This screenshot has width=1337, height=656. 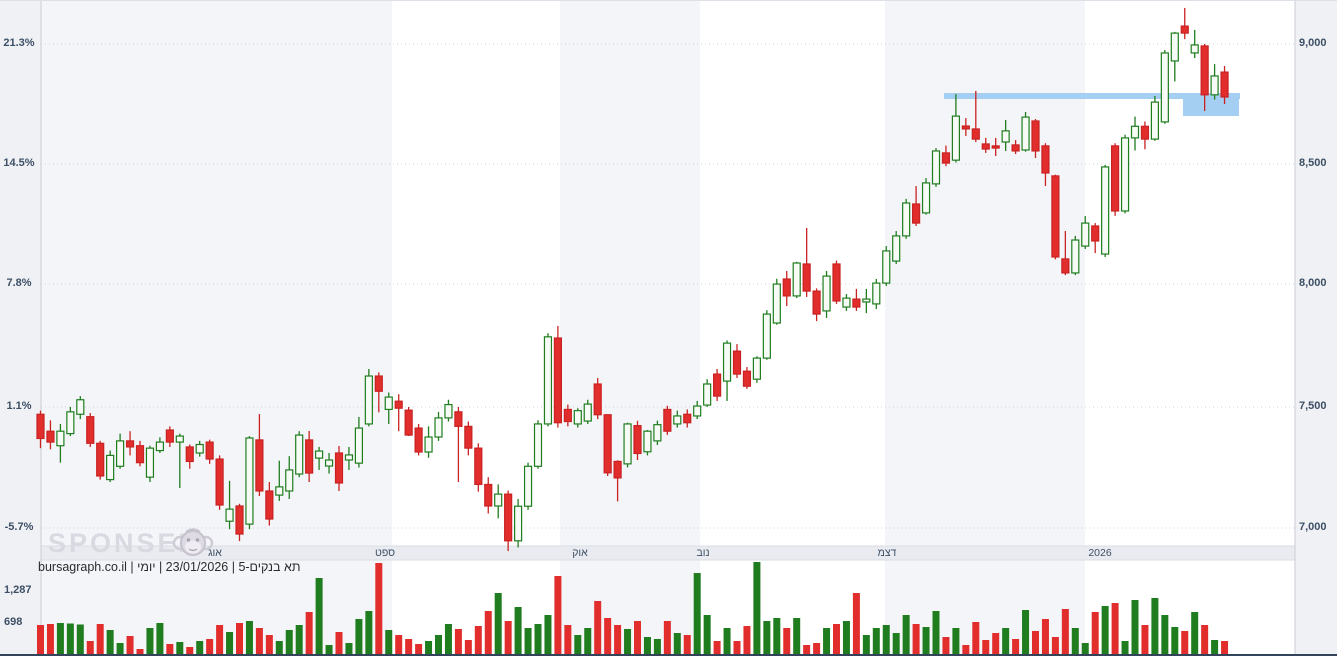 I want to click on percent-axis-tick: 1.1%, so click(x=19, y=406).